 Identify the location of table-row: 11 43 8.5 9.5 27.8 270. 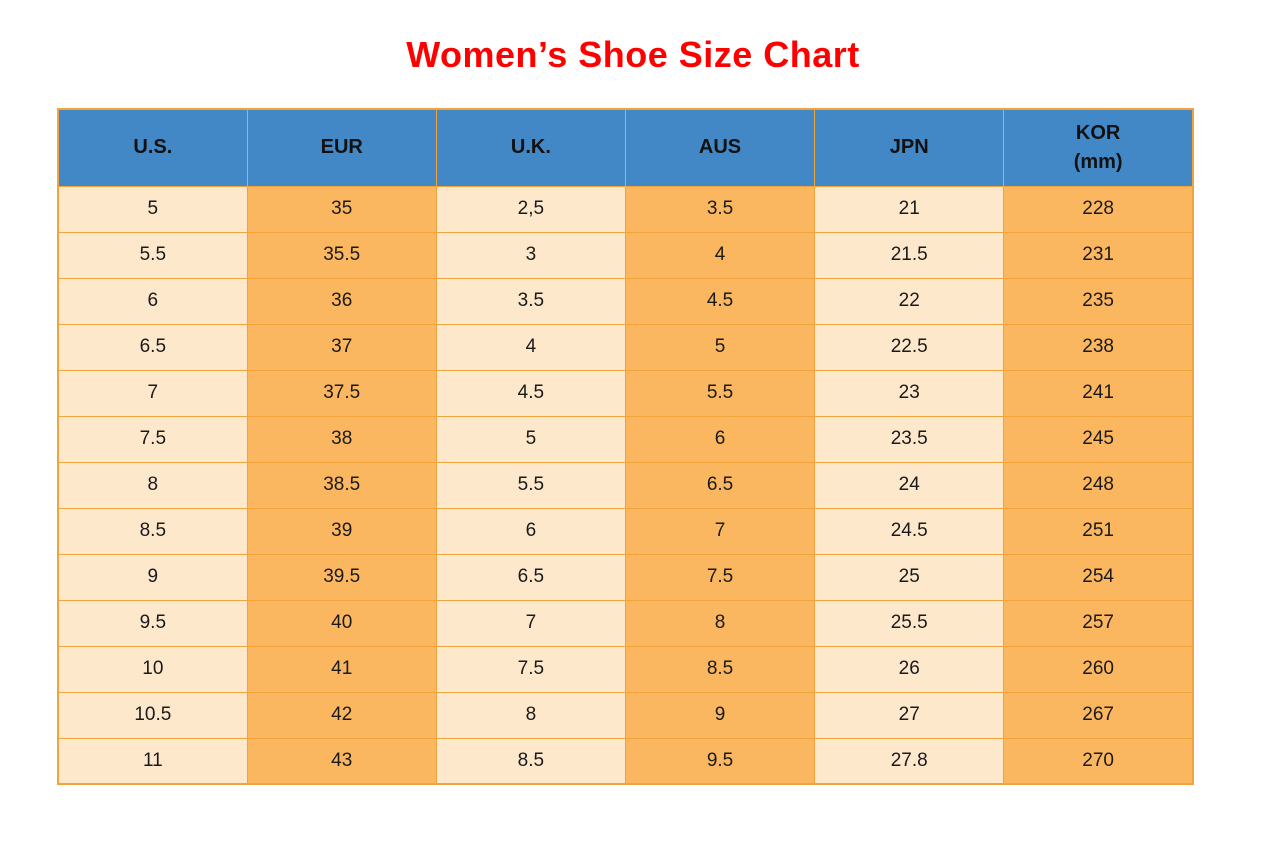
(625, 761).